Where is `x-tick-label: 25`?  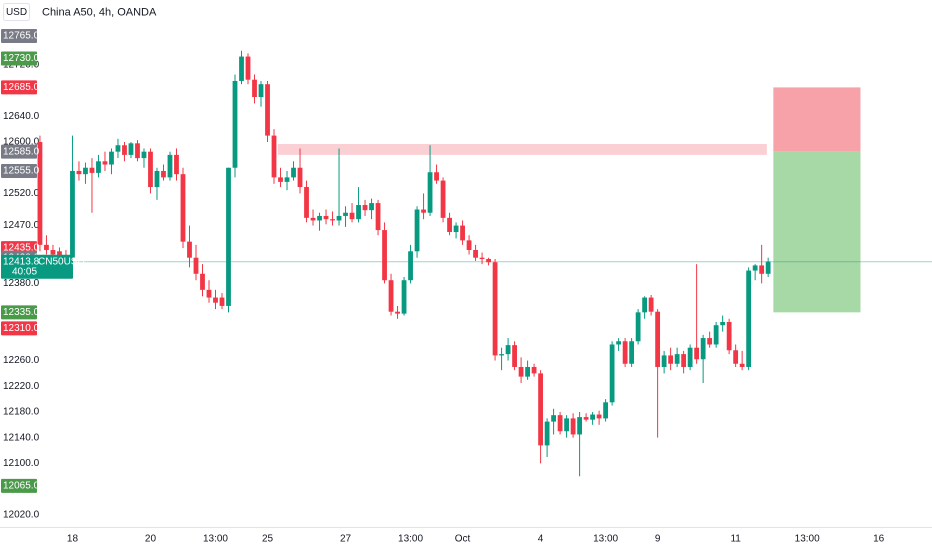 x-tick-label: 25 is located at coordinates (268, 539).